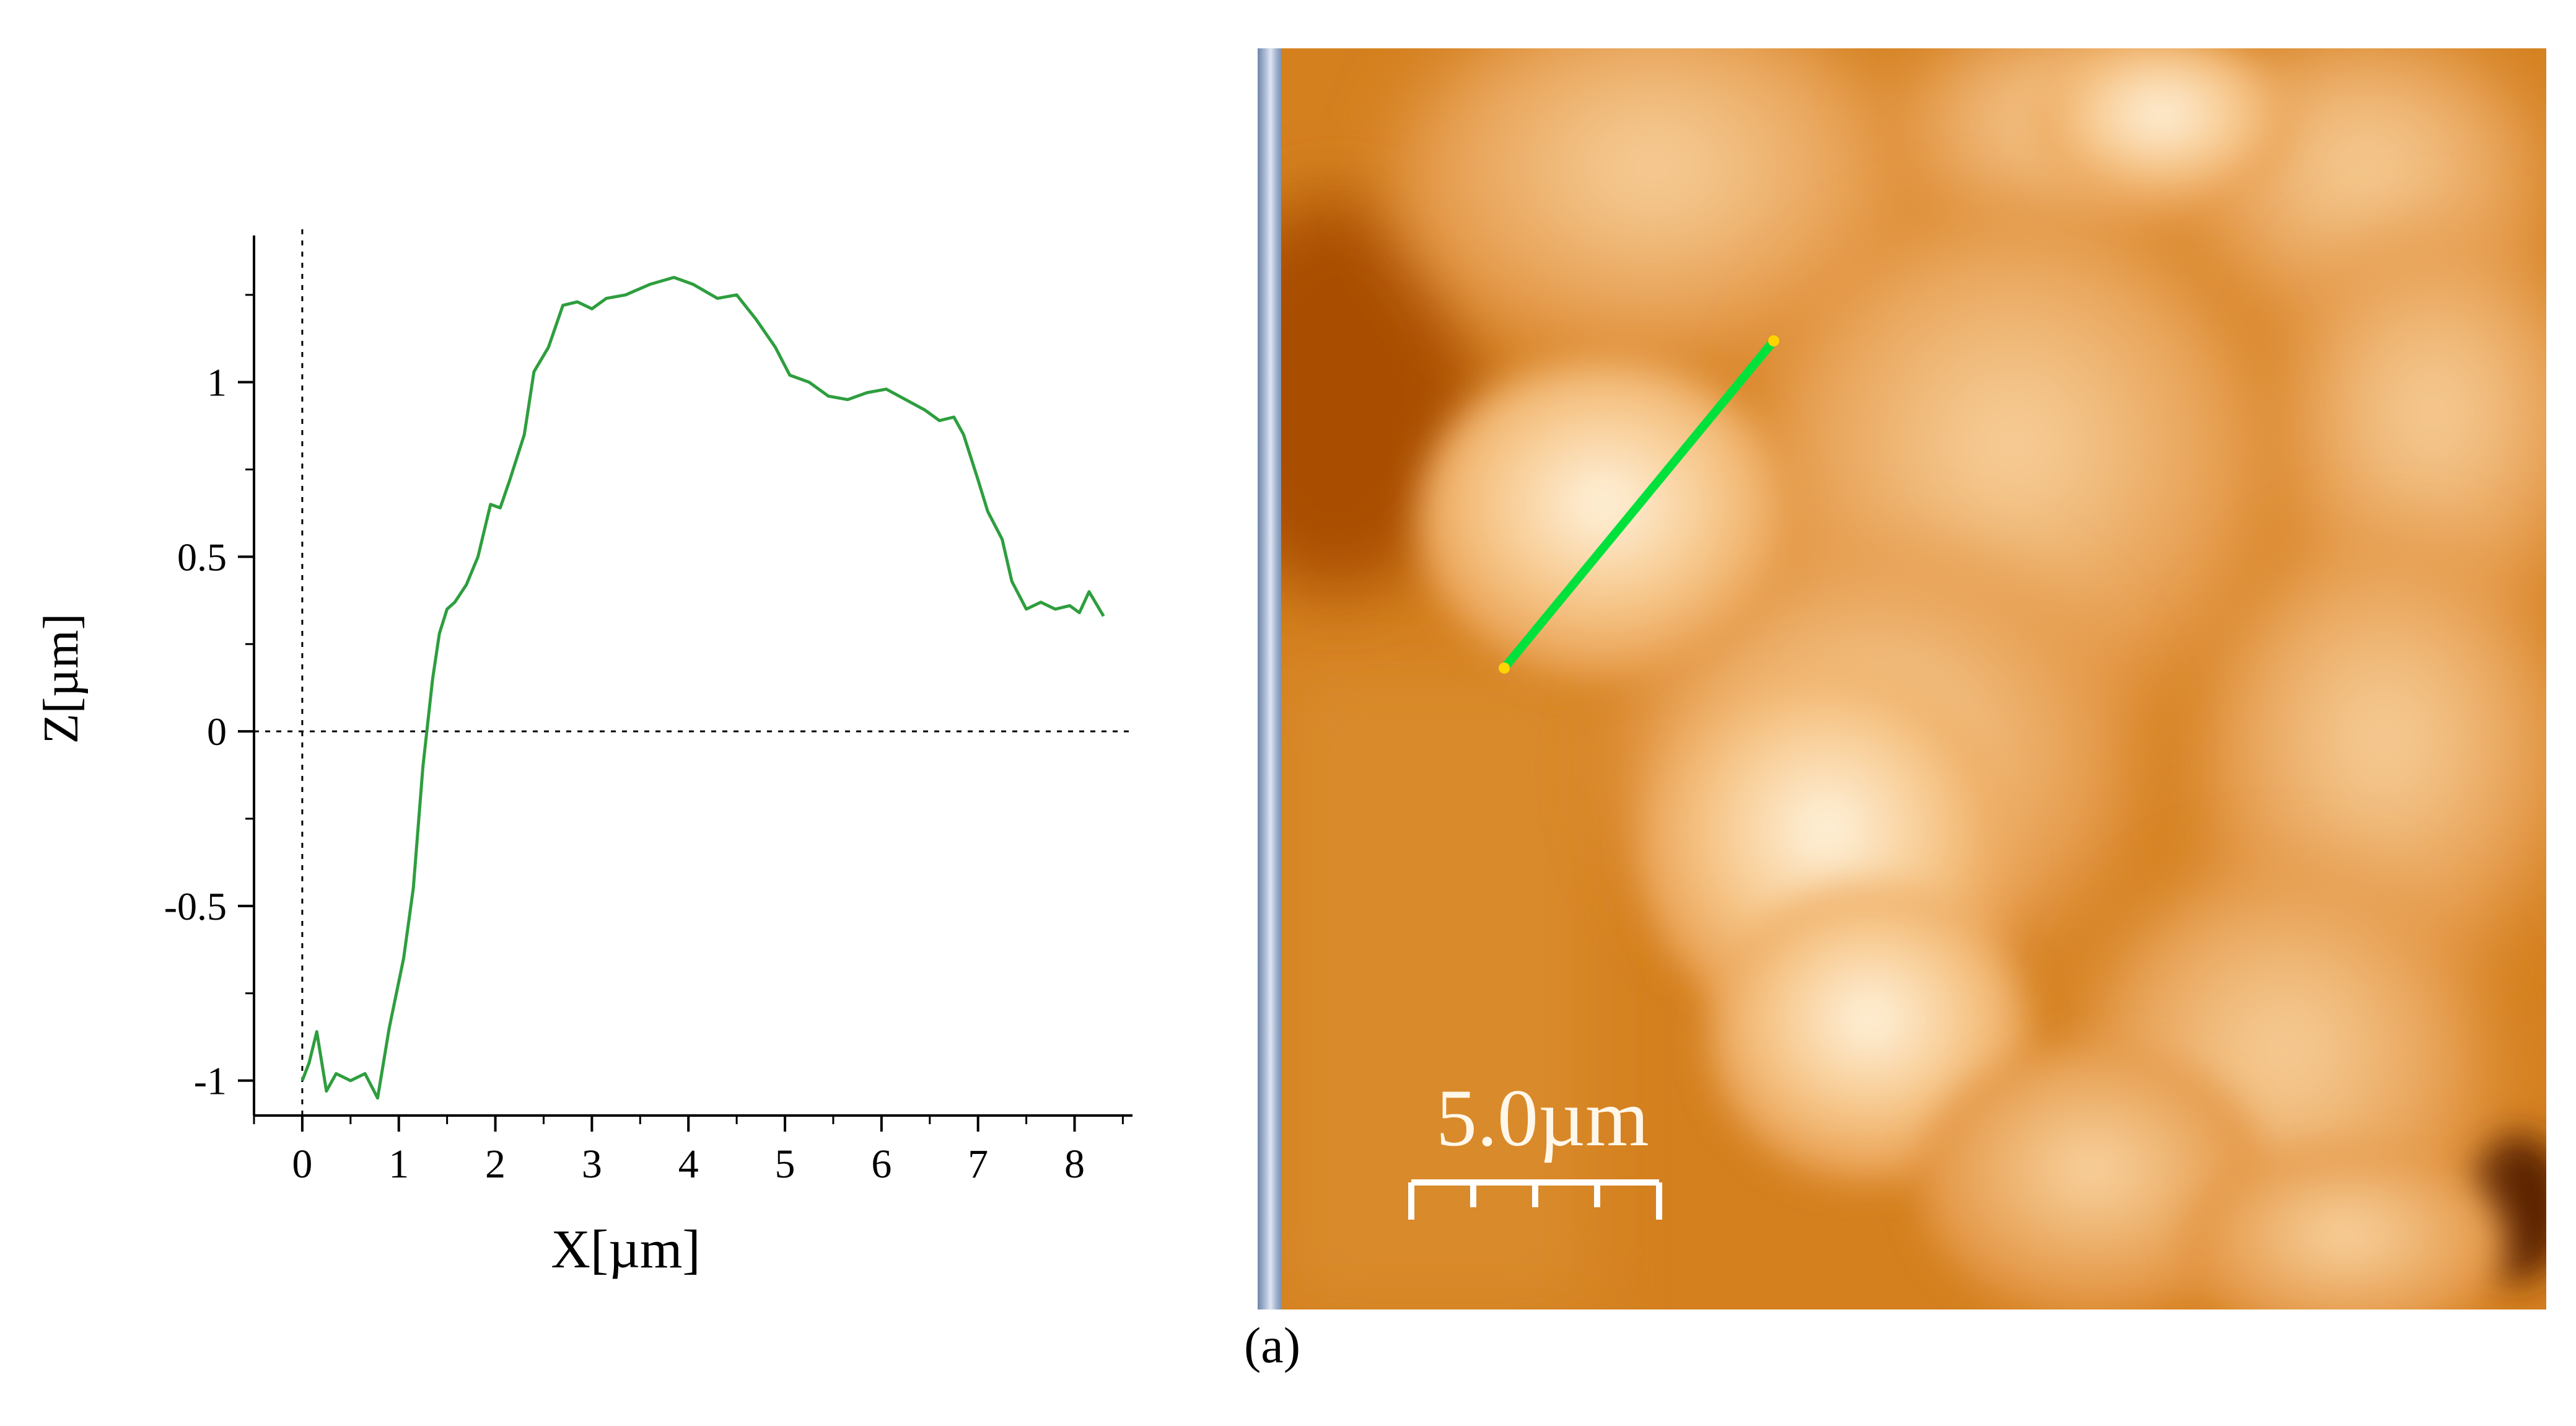 Image resolution: width=2576 pixels, height=1426 pixels. Describe the element at coordinates (1535, 1199) in the screenshot. I see `scale-bar` at that location.